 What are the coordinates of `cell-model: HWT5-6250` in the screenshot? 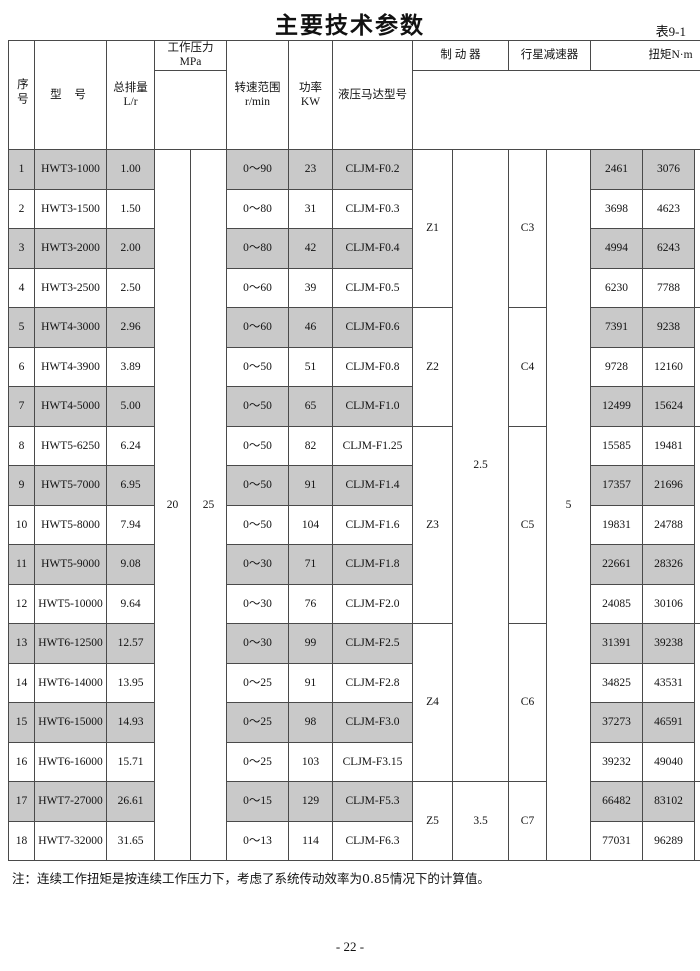 It's located at (70, 445).